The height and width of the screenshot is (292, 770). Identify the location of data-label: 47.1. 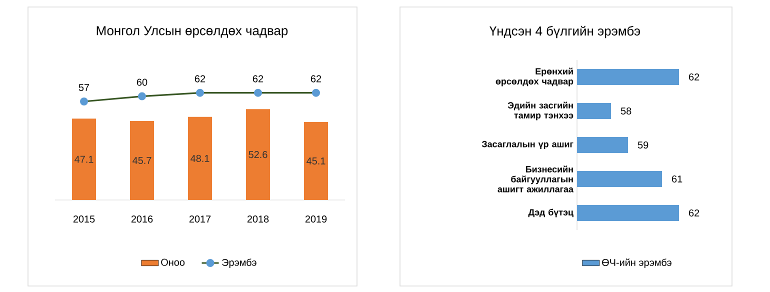
(84, 159).